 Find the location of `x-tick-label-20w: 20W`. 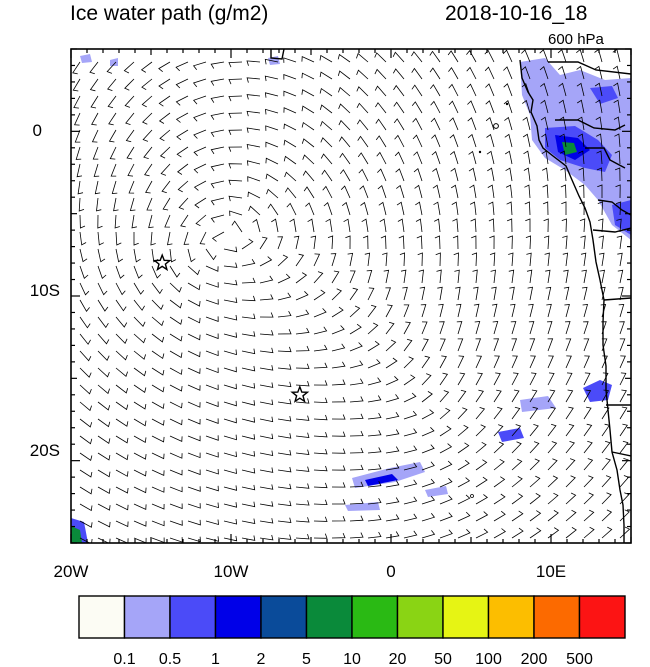

x-tick-label-20w: 20W is located at coordinates (71, 571).